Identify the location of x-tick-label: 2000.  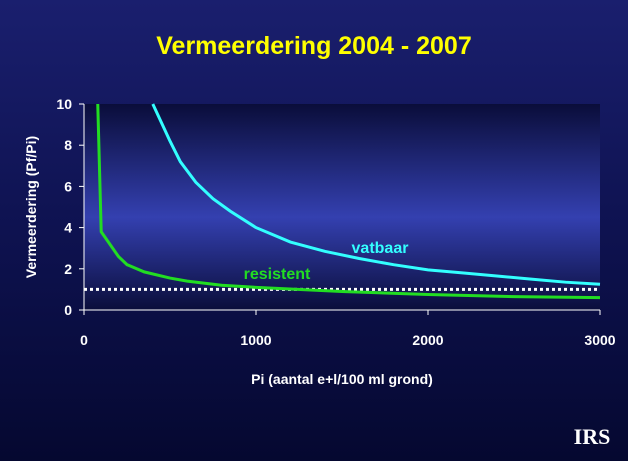
(427, 340).